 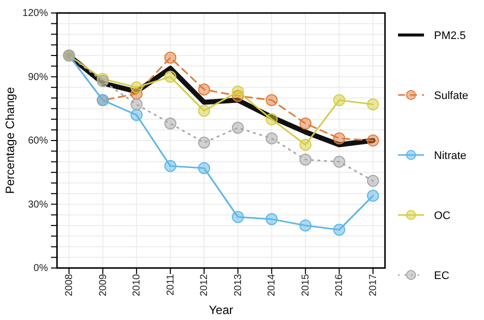 What do you see at coordinates (272, 285) in the screenshot?
I see `x-tick-label: 2014` at bounding box center [272, 285].